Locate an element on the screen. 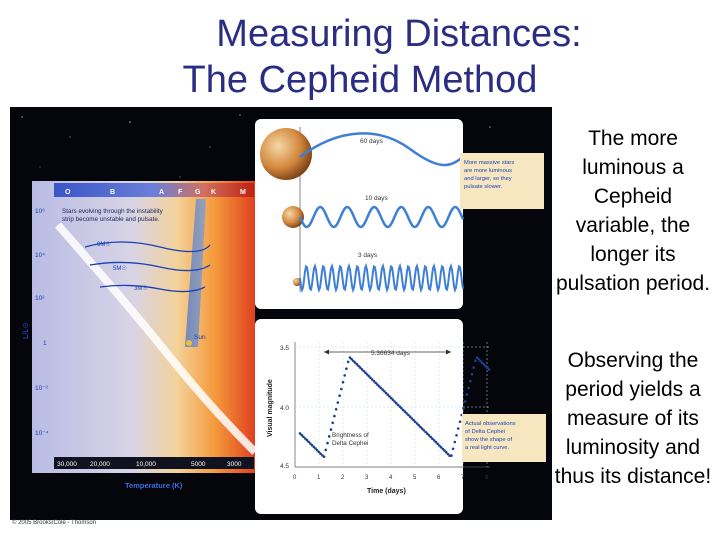 The height and width of the screenshot is (540, 720). pulsation-note-line4: pulsate slower. is located at coordinates (483, 187).